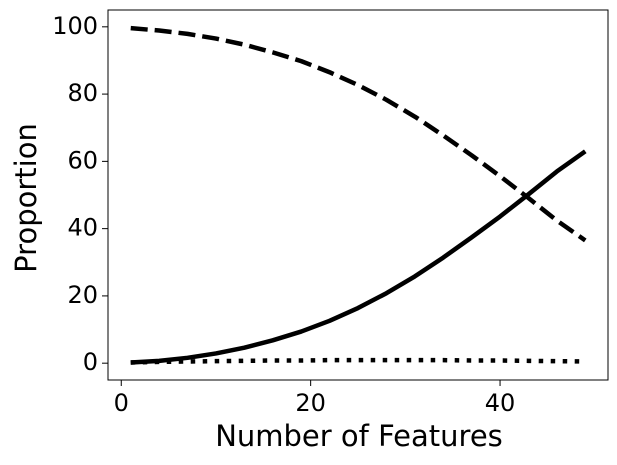 The height and width of the screenshot is (465, 617). I want to click on y-tick-label: 100, so click(75, 26).